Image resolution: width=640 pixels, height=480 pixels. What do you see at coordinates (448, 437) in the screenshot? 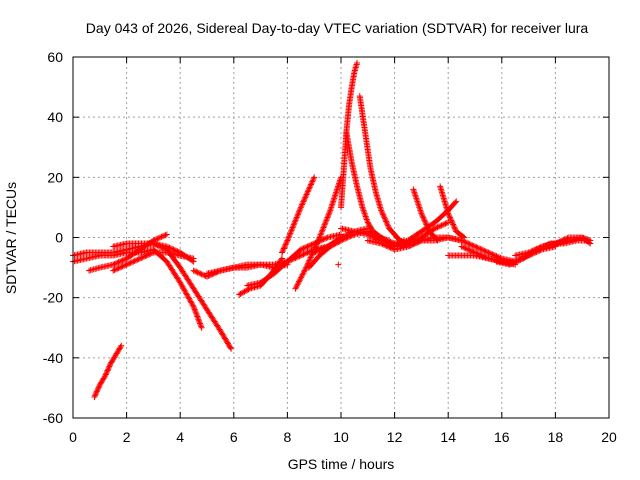
I see `x-tick-label: 14` at bounding box center [448, 437].